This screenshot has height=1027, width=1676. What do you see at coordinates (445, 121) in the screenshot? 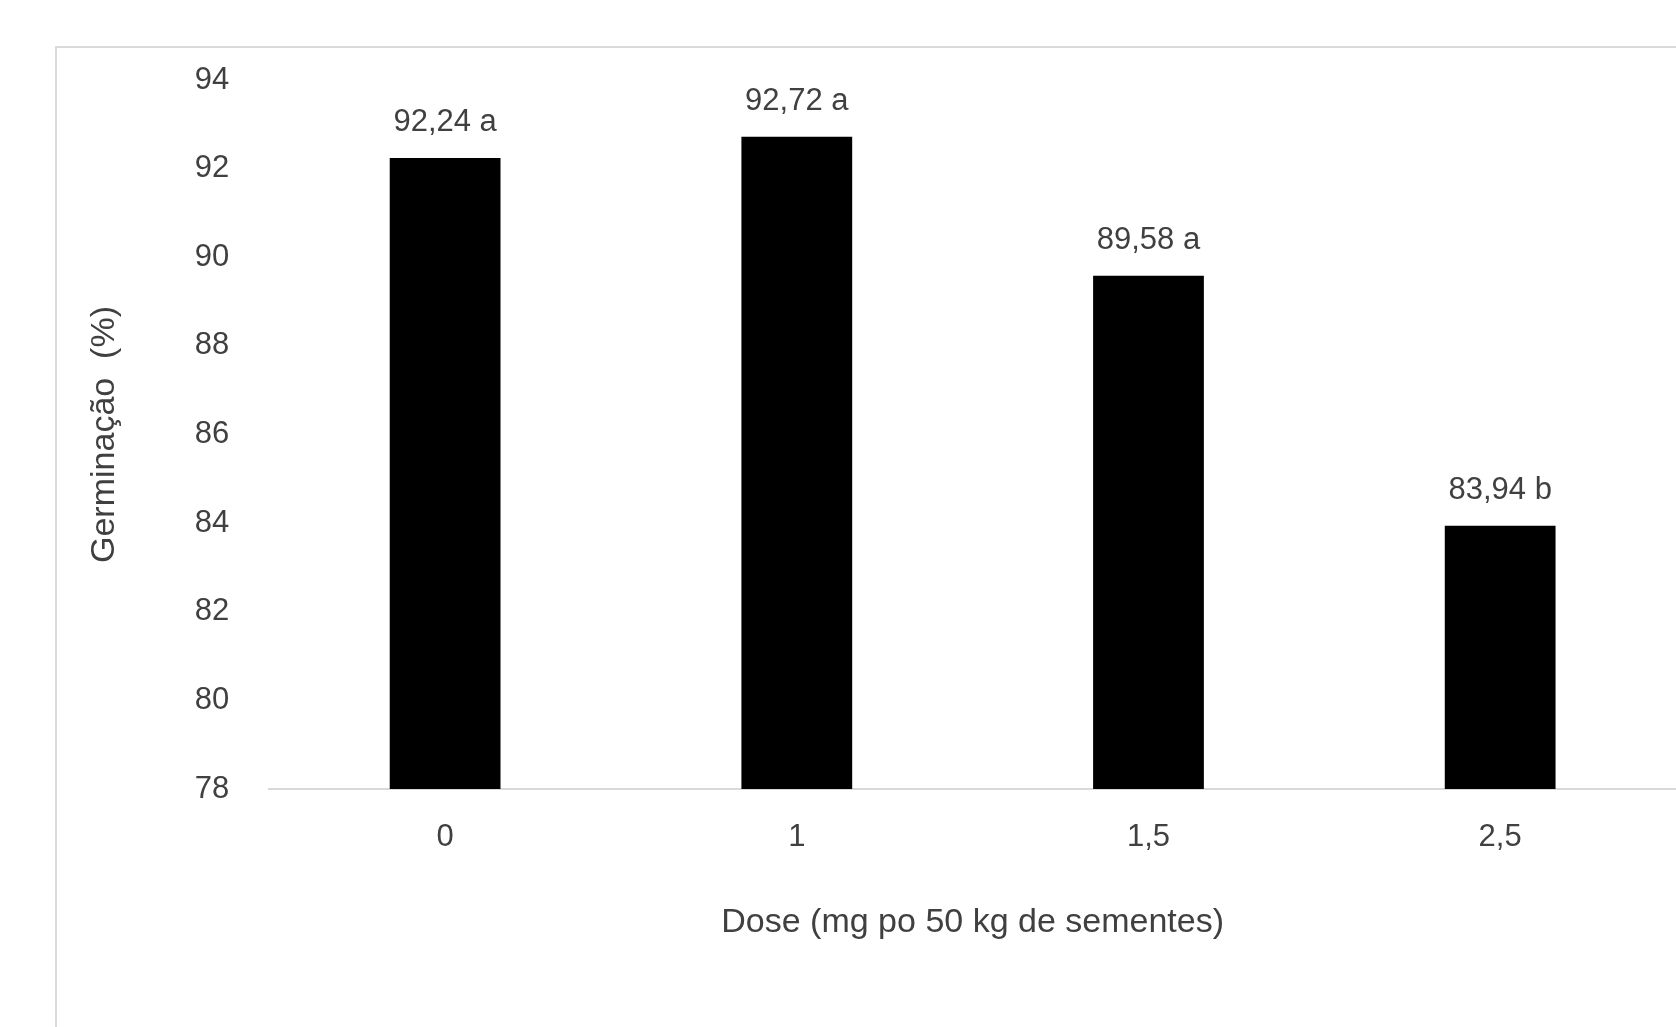
I see `data-label: 92,24 a` at bounding box center [445, 121].